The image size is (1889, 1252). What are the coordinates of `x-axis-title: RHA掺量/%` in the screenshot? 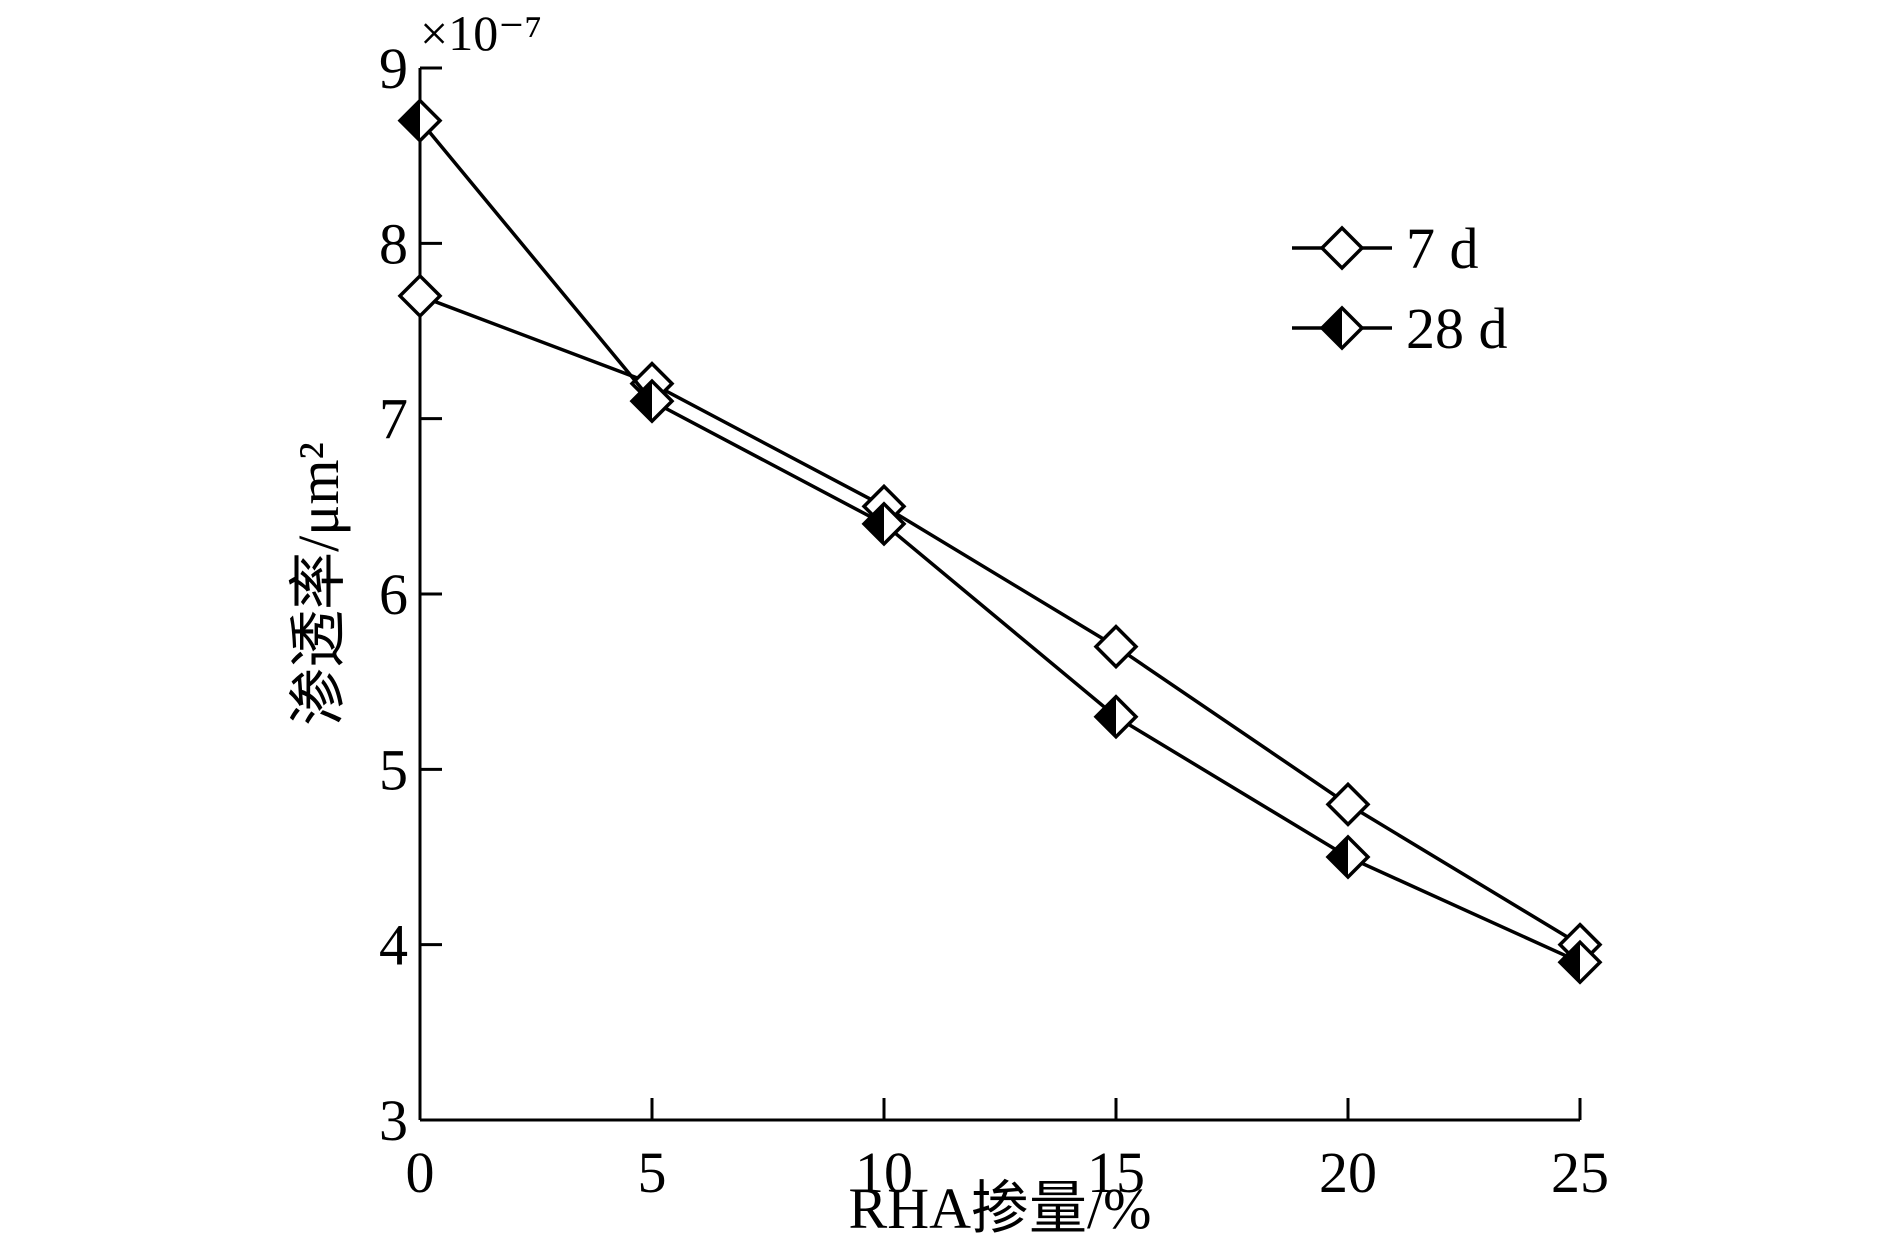 It's located at (1000, 1208).